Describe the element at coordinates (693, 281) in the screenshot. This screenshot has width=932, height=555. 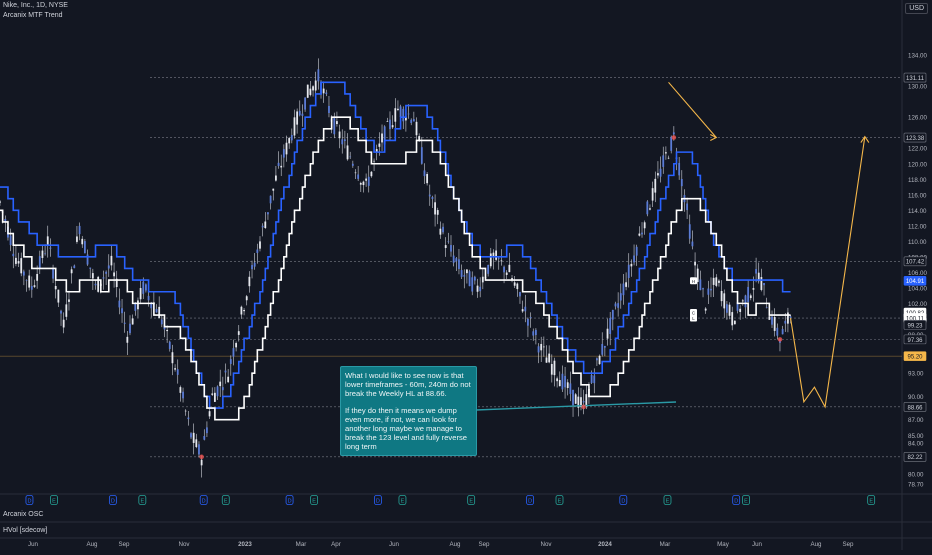
I see `ohlc-tag-label: H` at that location.